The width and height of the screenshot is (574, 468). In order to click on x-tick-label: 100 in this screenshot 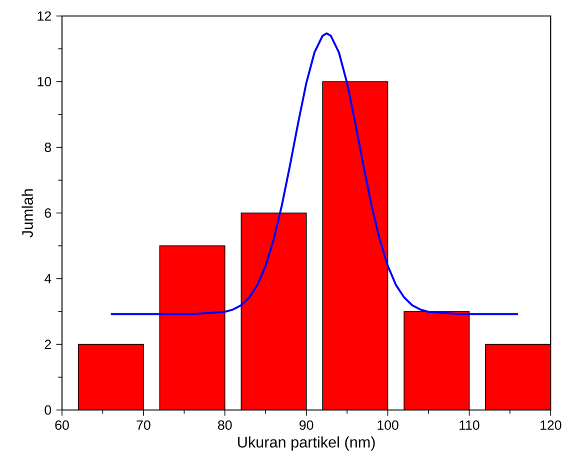, I will do `click(388, 425)`.